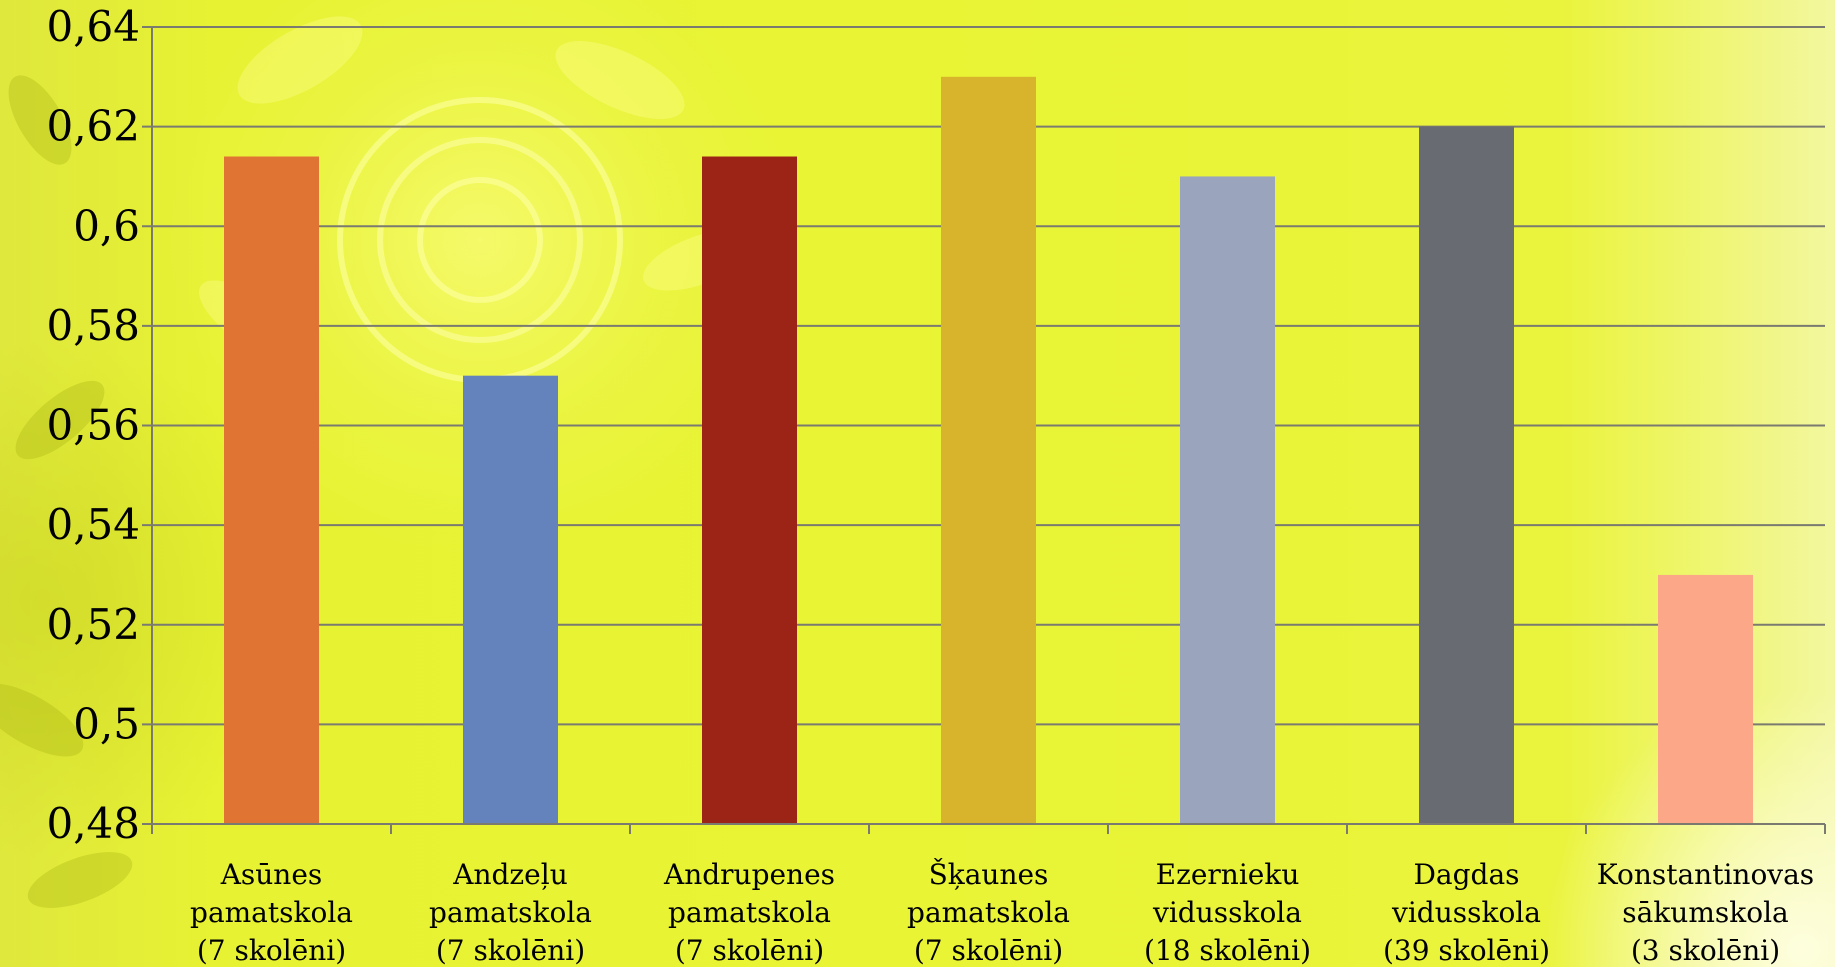 This screenshot has width=1835, height=967. What do you see at coordinates (1228, 874) in the screenshot?
I see `x-category-label-line: Ezernieku` at bounding box center [1228, 874].